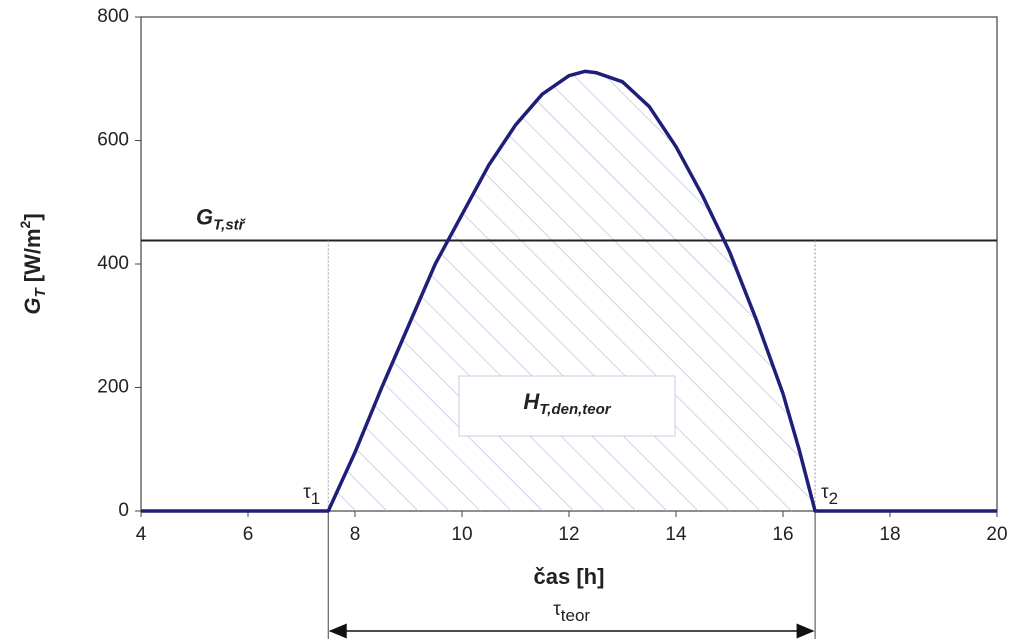  Describe the element at coordinates (355, 534) in the screenshot. I see `x-tick-label: 8` at that location.